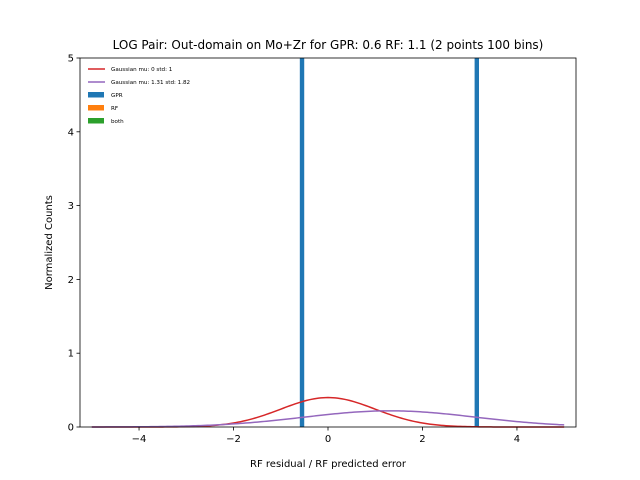  Describe the element at coordinates (71, 428) in the screenshot. I see `y-tick-label: 0` at that location.